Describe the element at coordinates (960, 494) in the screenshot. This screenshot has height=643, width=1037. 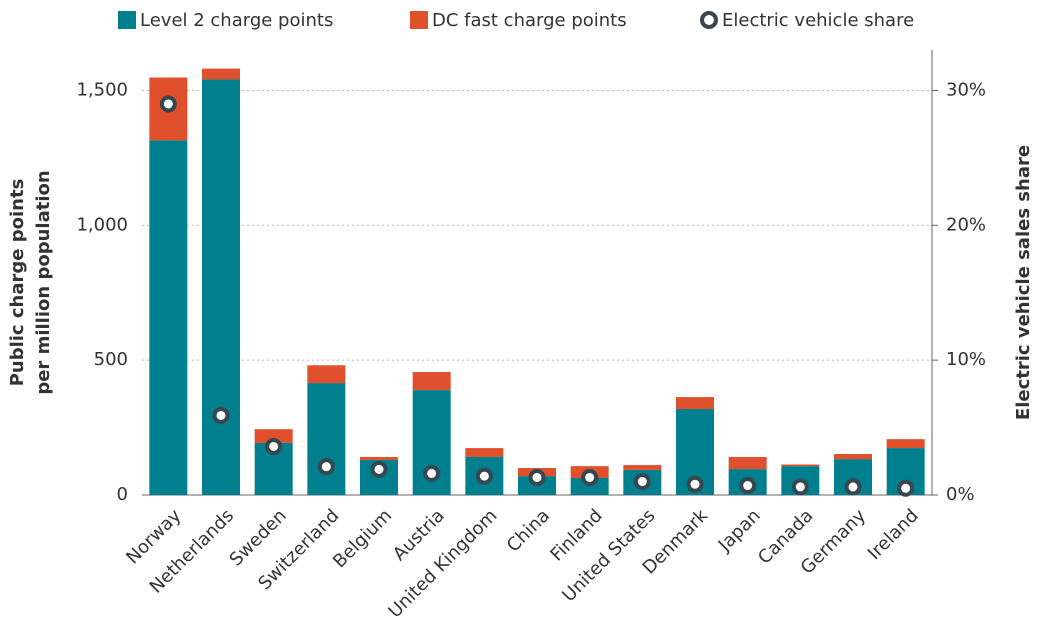
I see `y2-tick-label: 0%` at that location.